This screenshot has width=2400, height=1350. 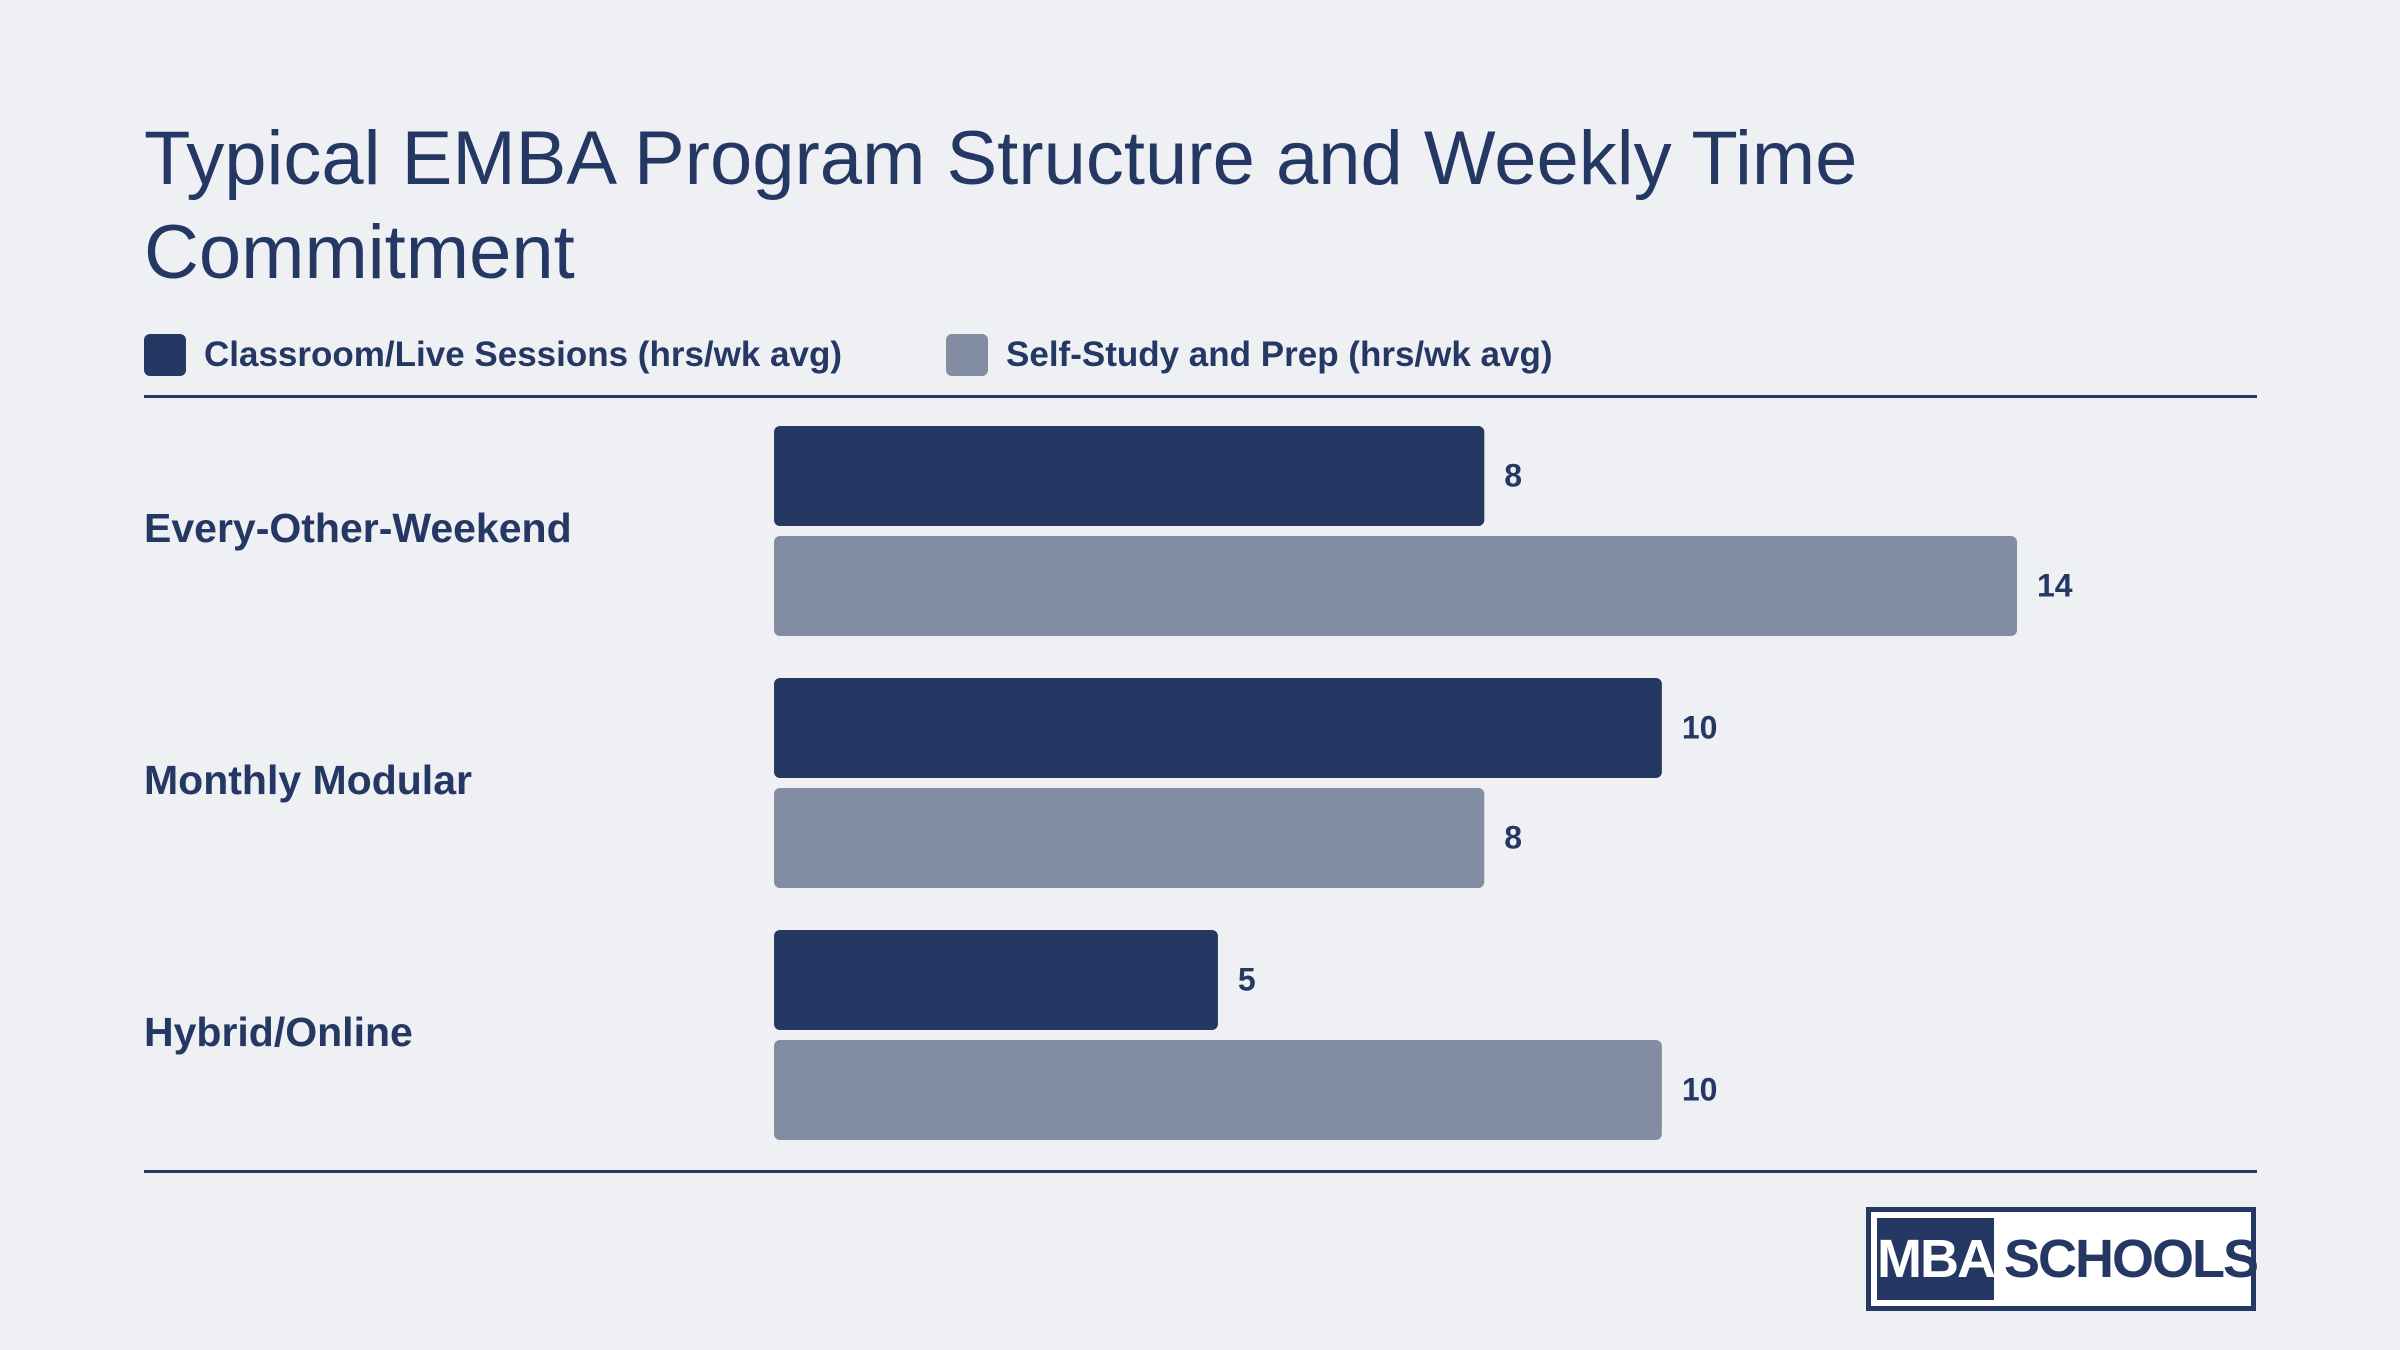 What do you see at coordinates (1279, 354) in the screenshot?
I see `legend-label-self-study: Self-Study and Prep (hrs/wk avg)` at bounding box center [1279, 354].